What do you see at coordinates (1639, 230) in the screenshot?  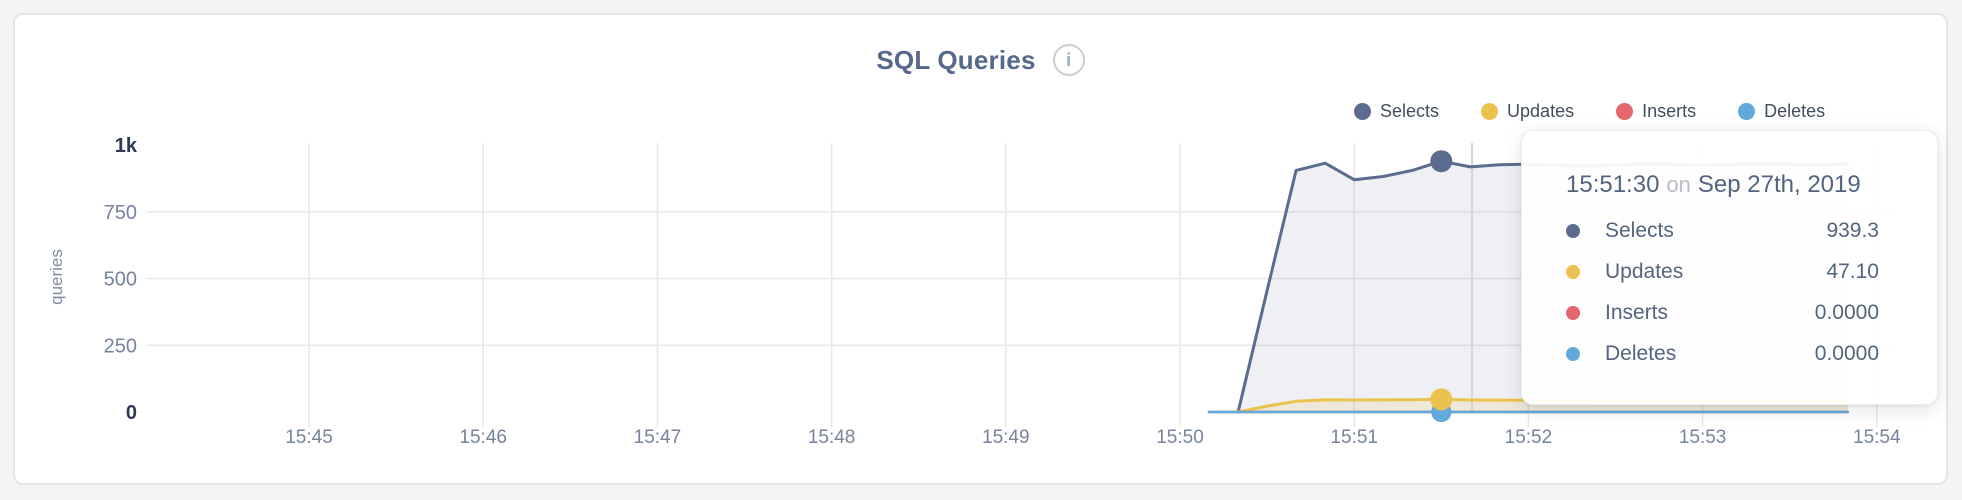 I see `tooltip-series-label: Selects` at bounding box center [1639, 230].